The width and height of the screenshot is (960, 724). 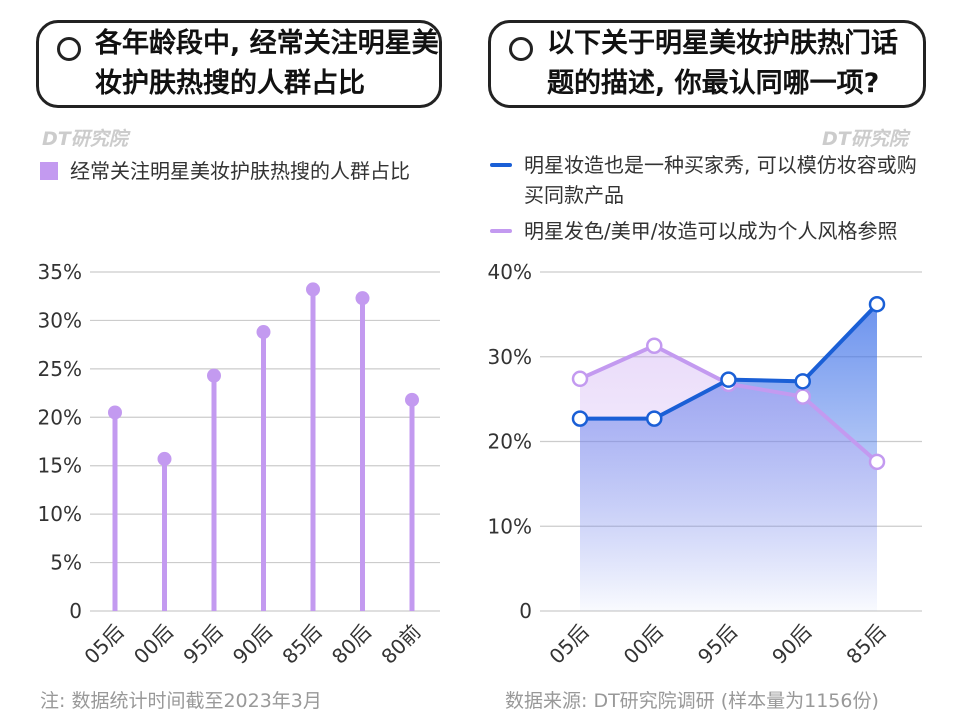 What do you see at coordinates (181, 701) in the screenshot?
I see `note: 注: 数据统计时间截至2023年3月` at bounding box center [181, 701].